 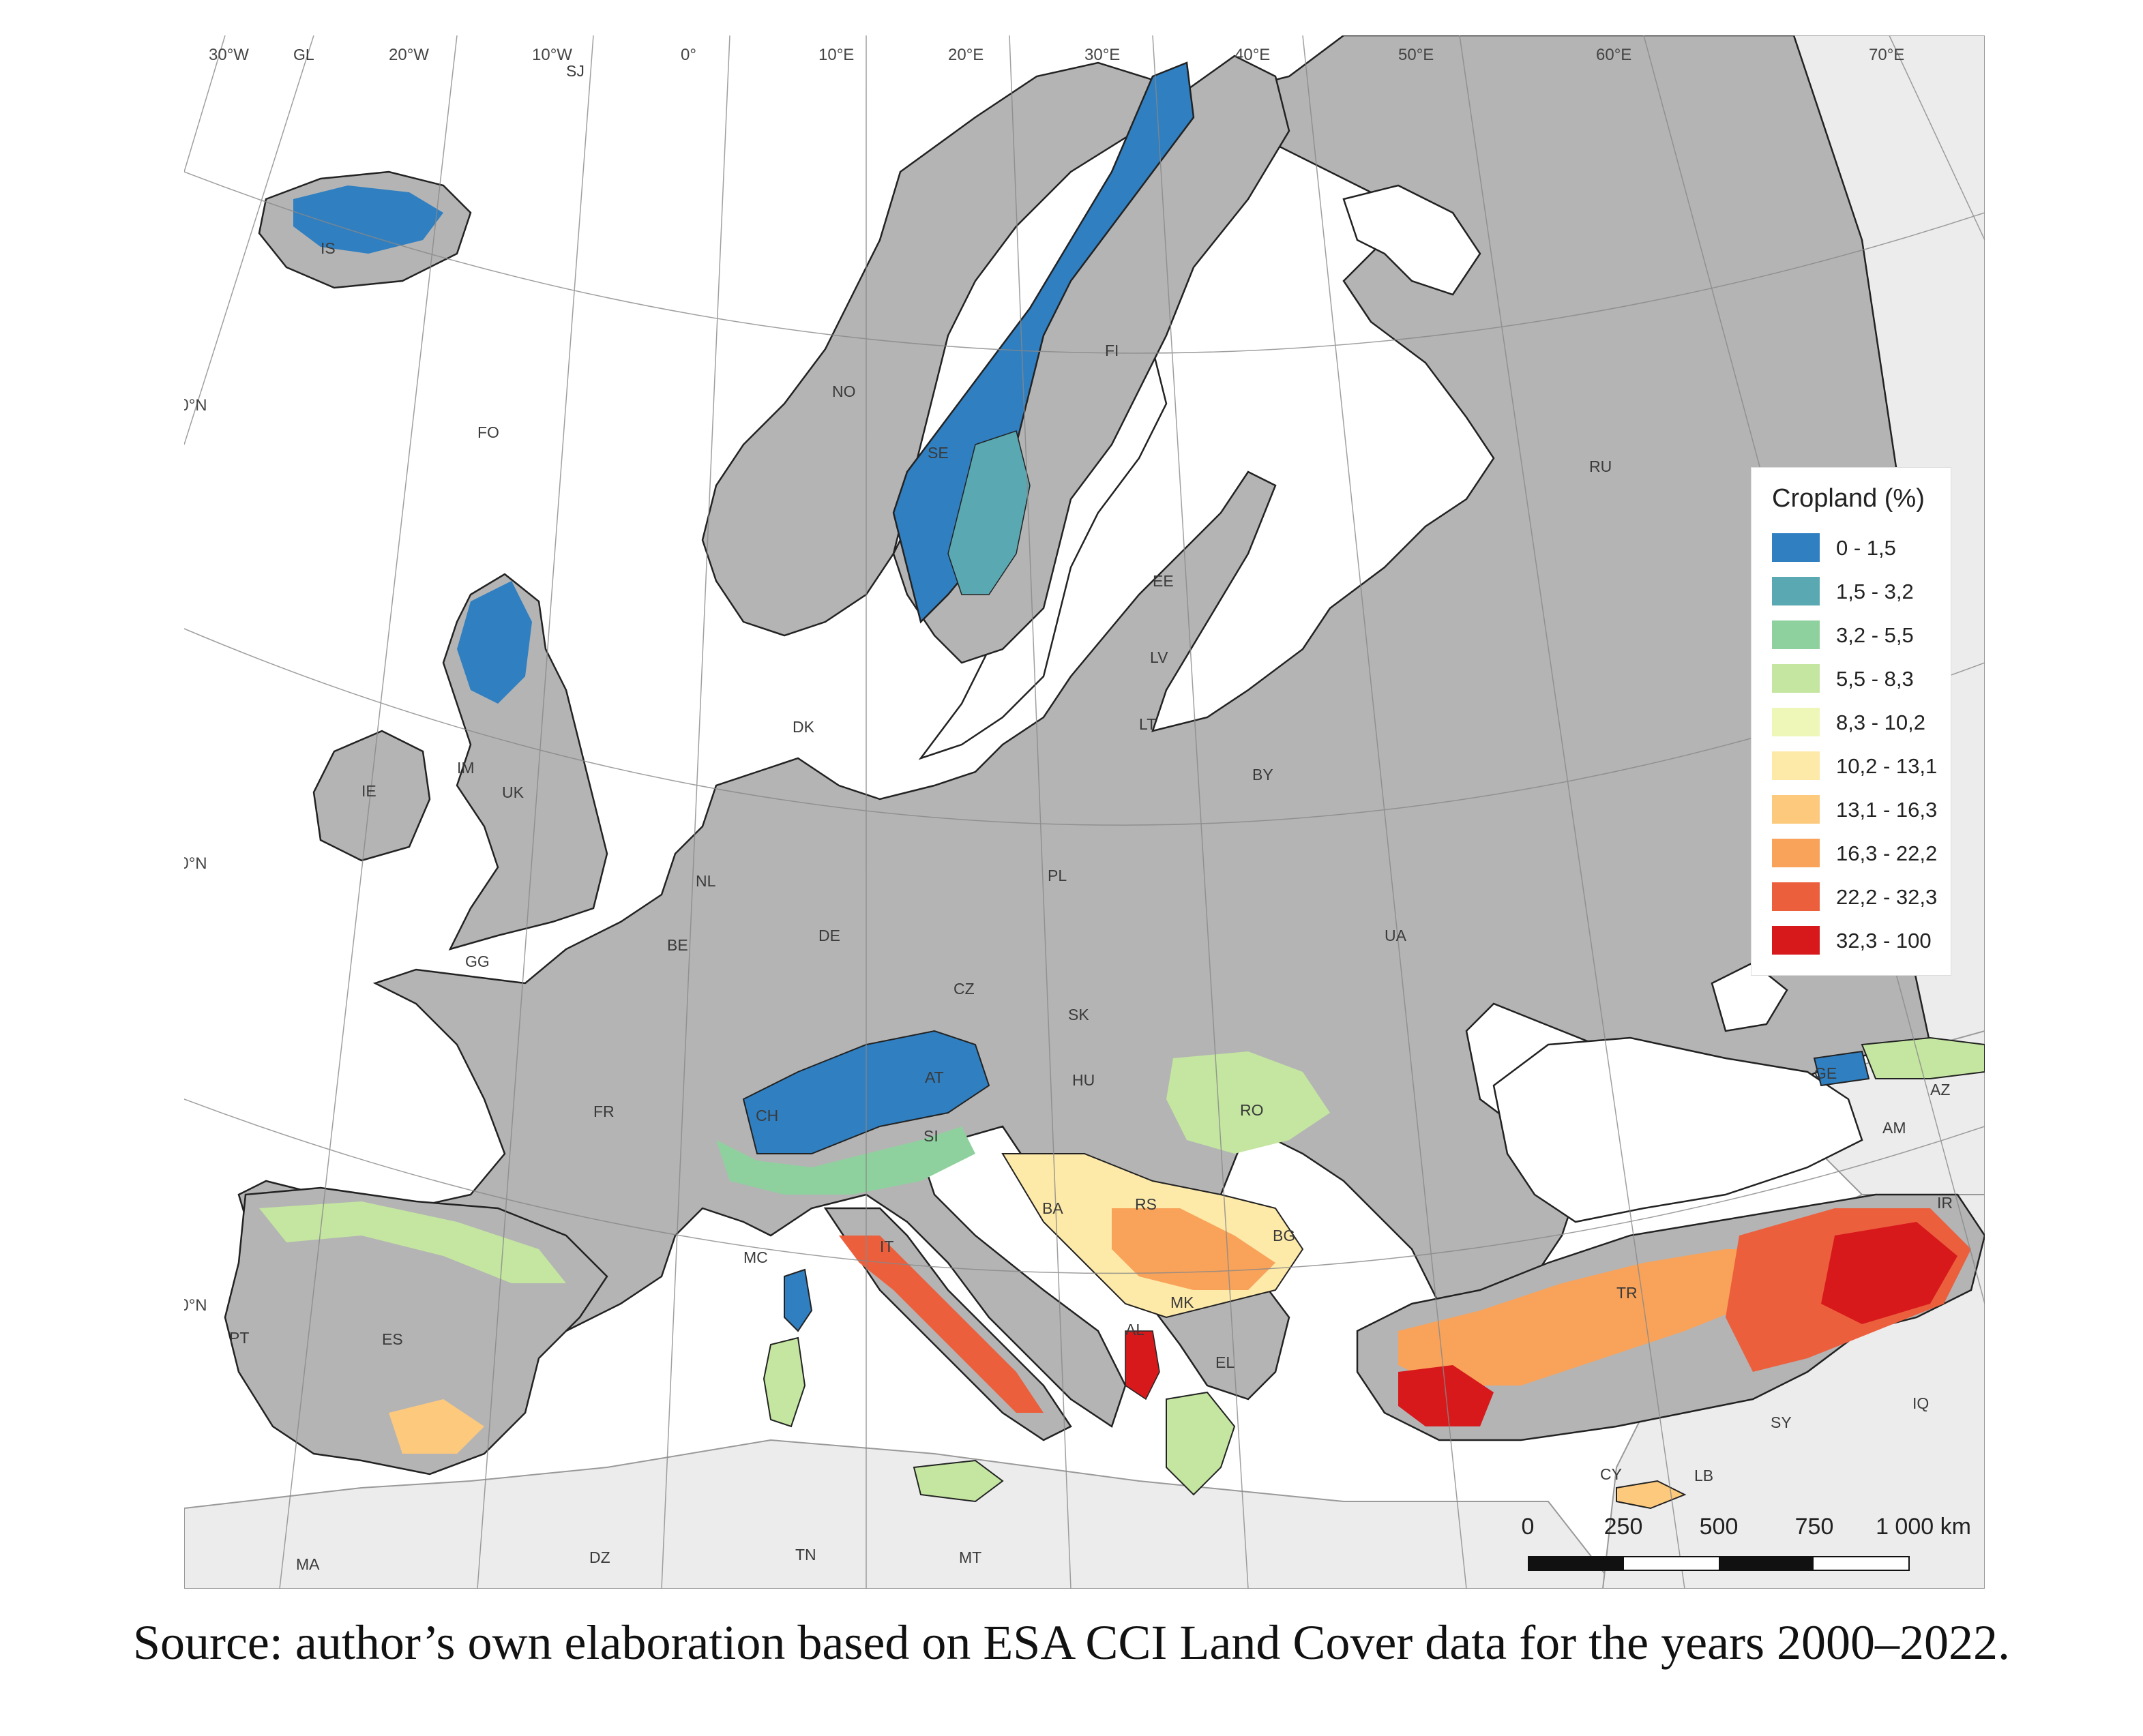 I want to click on land-cyprus, so click(x=1652, y=1495).